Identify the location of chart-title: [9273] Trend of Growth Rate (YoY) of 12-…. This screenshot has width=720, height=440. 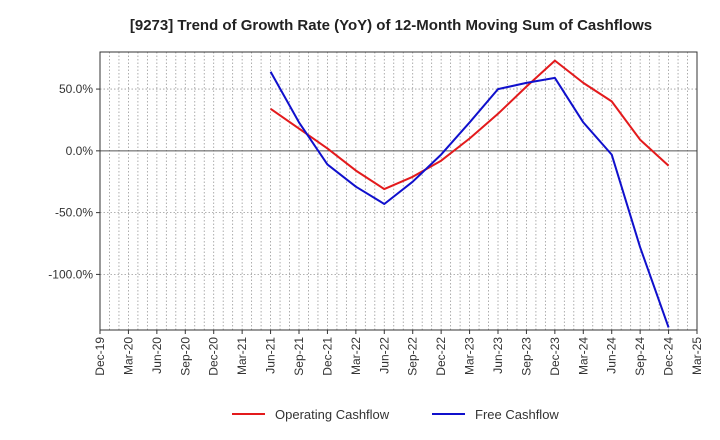
(391, 25).